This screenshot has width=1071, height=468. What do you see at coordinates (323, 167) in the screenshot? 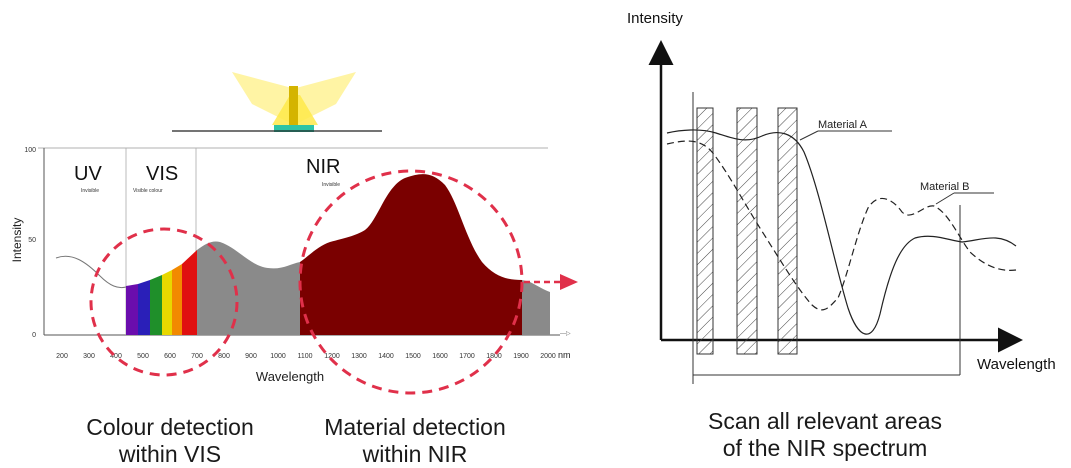
I see `region-nir-label: NIR` at bounding box center [323, 167].